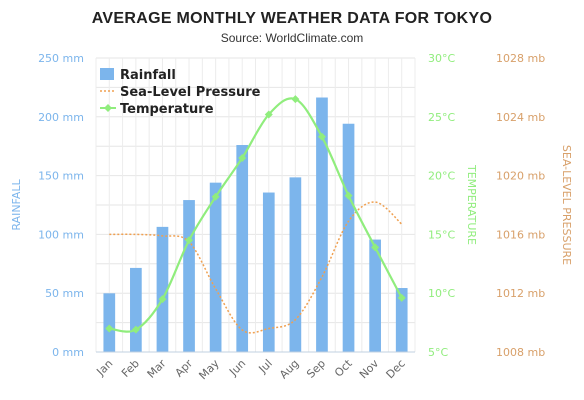  Describe the element at coordinates (343, 367) in the screenshot. I see `x-tick-label: Oct` at that location.